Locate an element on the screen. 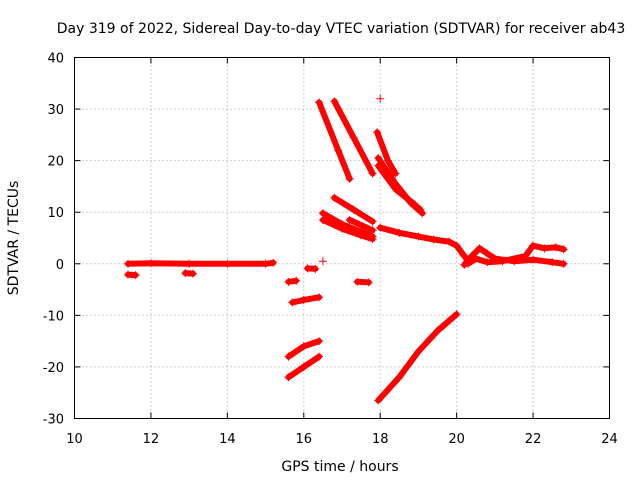 Image resolution: width=640 pixels, height=480 pixels. y-tick-label: -10 is located at coordinates (53, 316).